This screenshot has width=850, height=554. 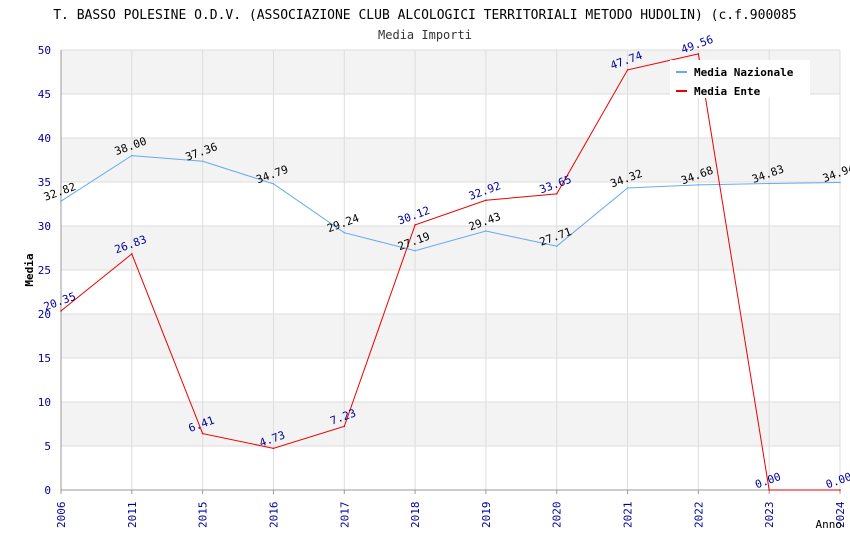 I want to click on y-tick-label: 5, so click(x=47, y=446).